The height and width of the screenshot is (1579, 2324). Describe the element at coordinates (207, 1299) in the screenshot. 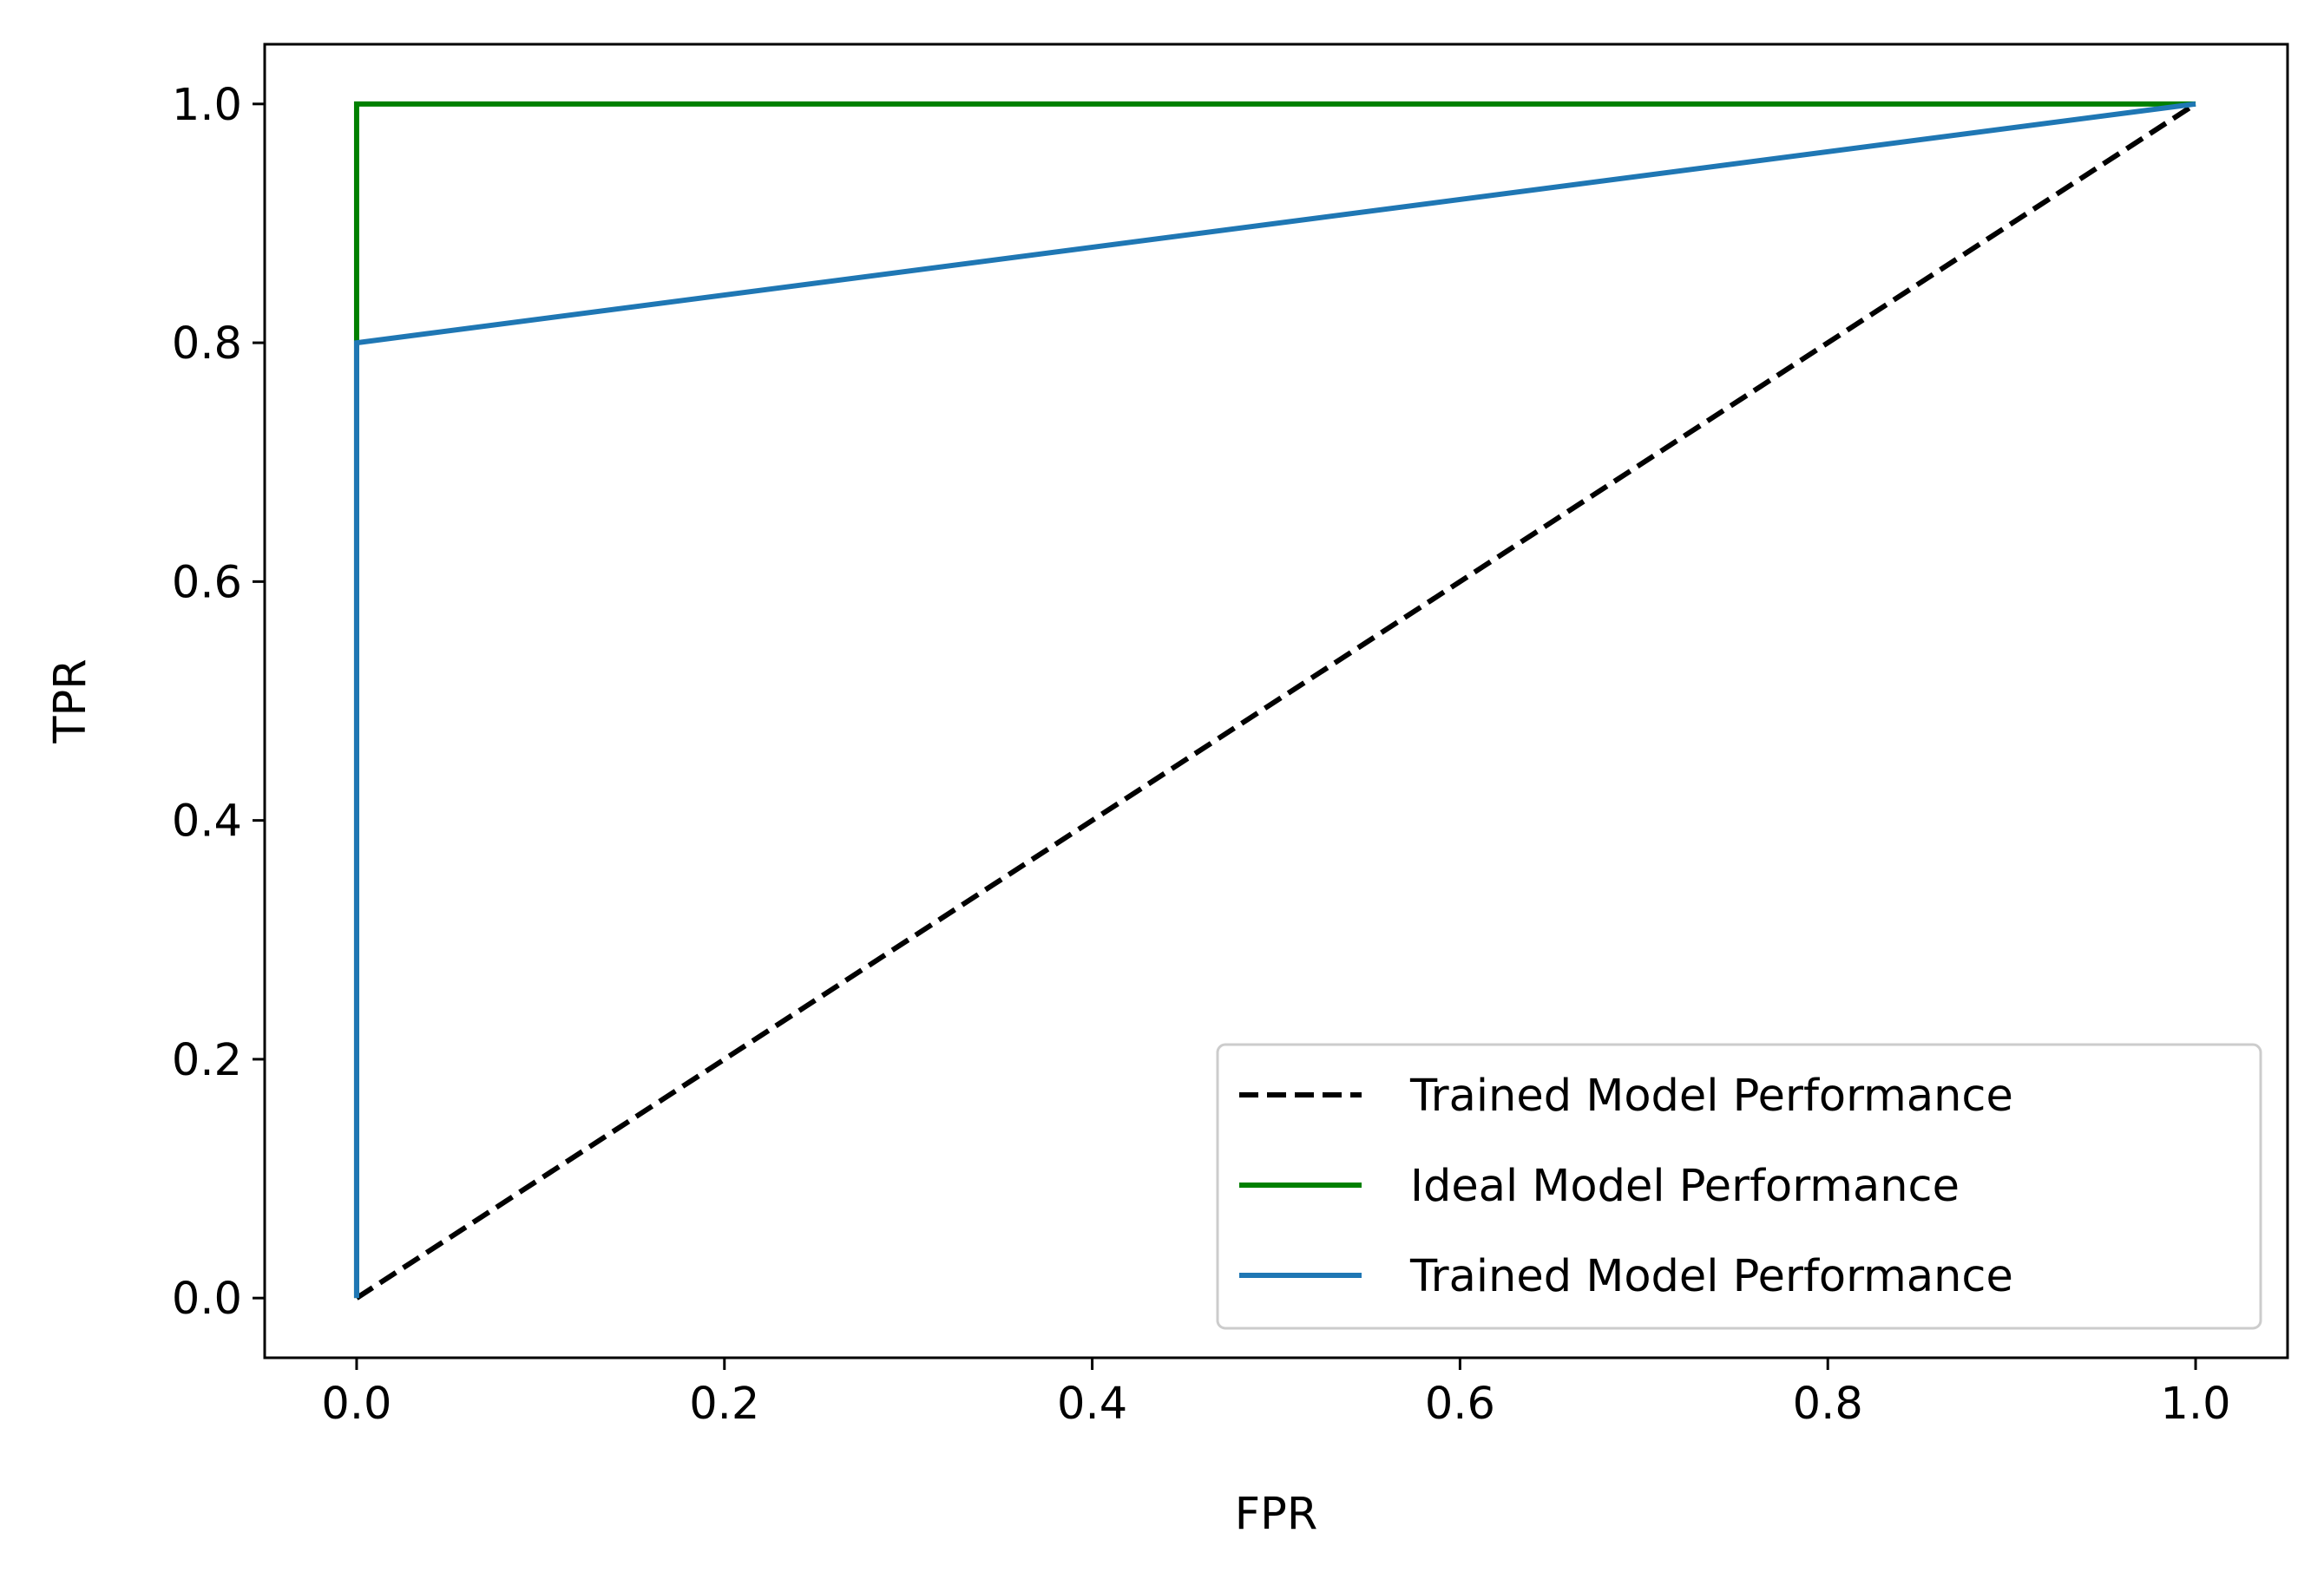

I see `y-tick-label: 0.0` at that location.